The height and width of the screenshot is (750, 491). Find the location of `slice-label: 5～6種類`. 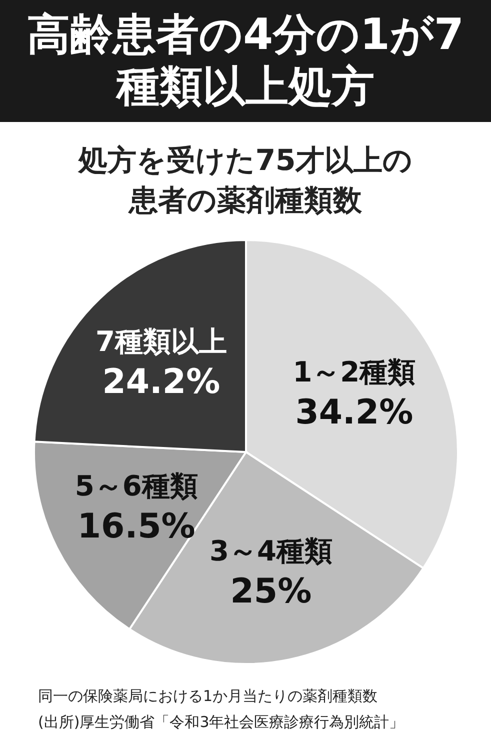

slice-label: 5～6種類 is located at coordinates (136, 486).